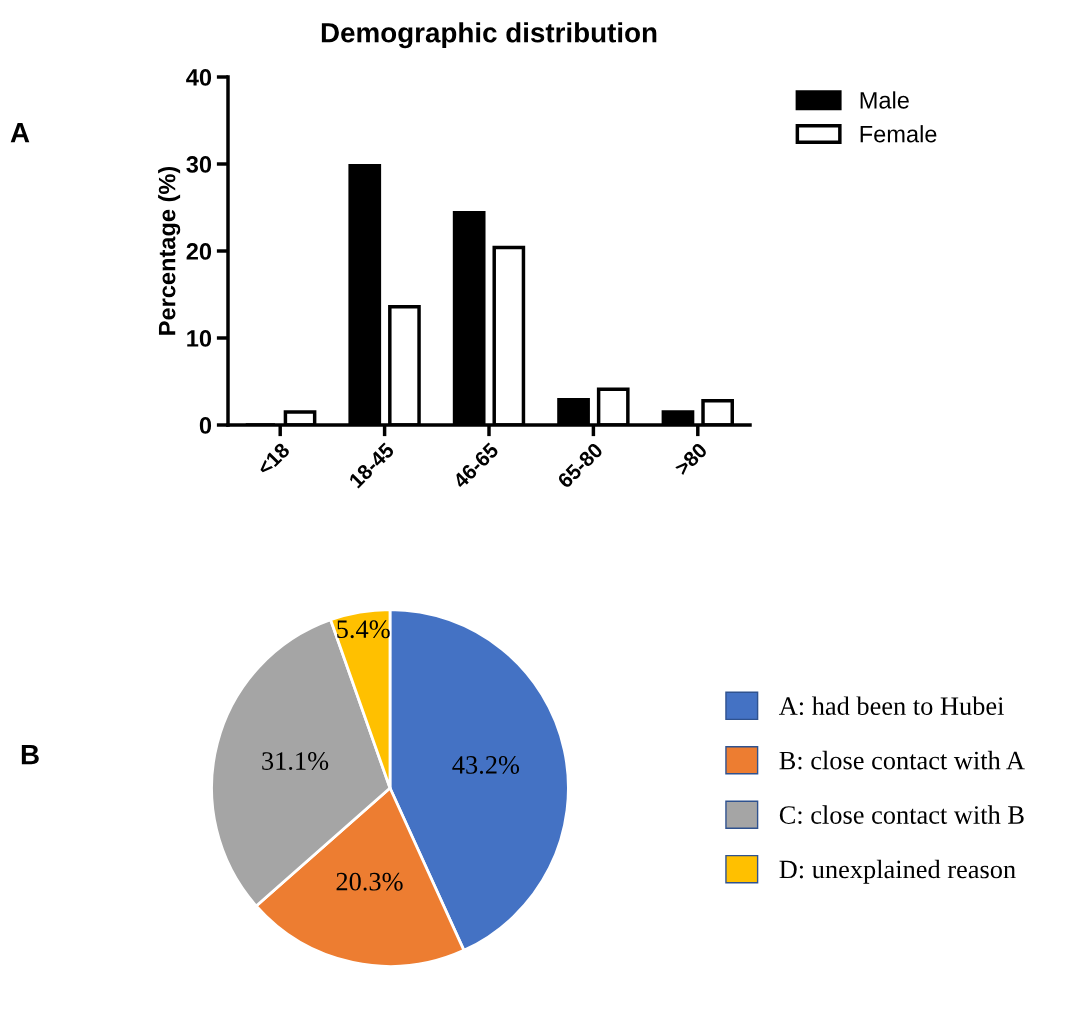  Describe the element at coordinates (884, 100) in the screenshot. I see `legend-label: Male` at that location.